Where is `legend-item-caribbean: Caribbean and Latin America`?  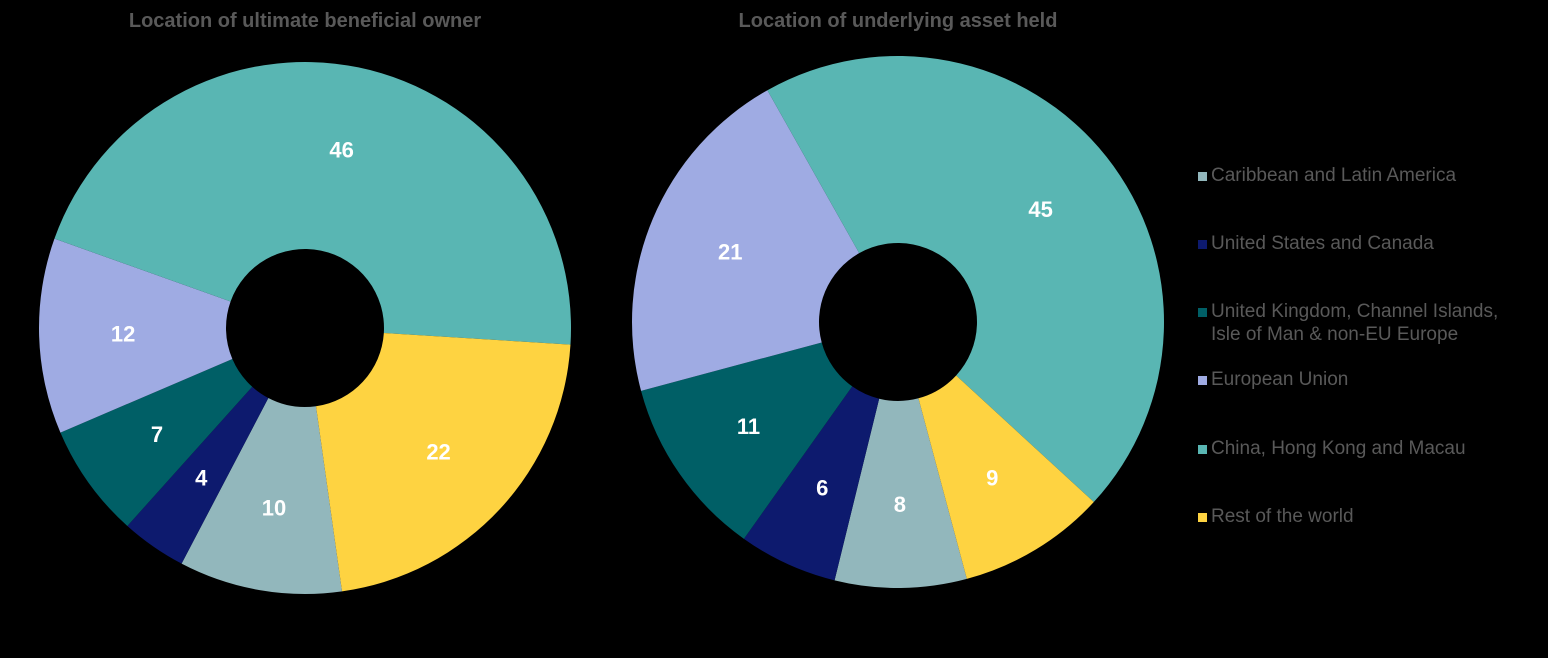
legend-item-caribbean: Caribbean and Latin America is located at coordinates (1327, 175).